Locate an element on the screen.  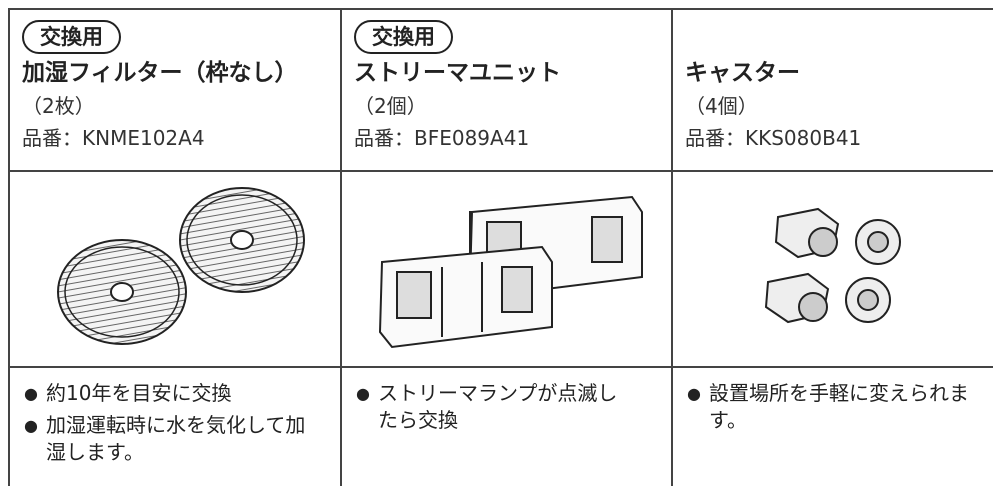
note-list: ストリーマランプが点滅したら交換 is located at coordinates (513, 407).